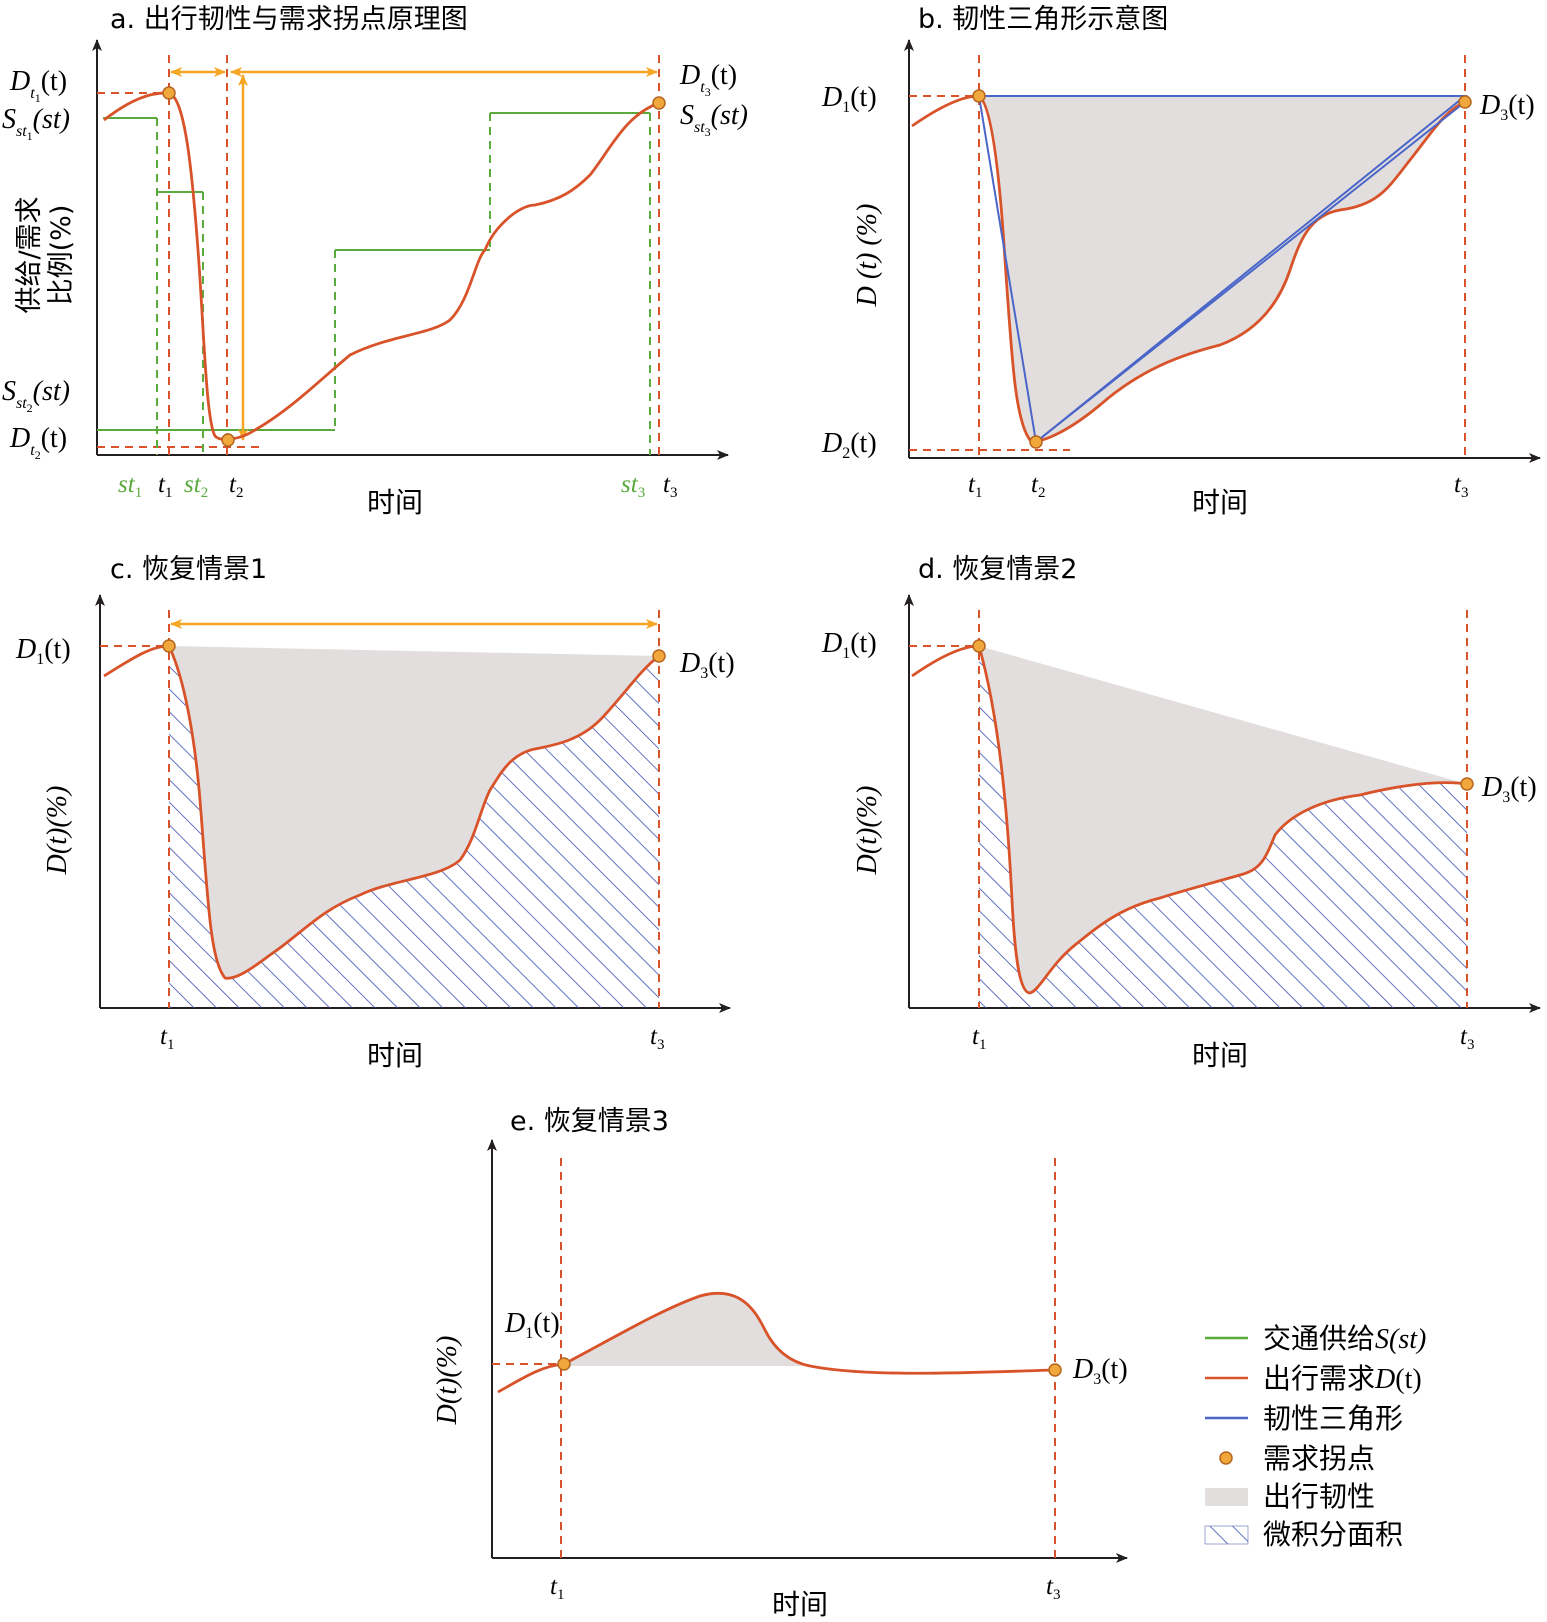  I want to click on panel-d: d. 恢复情景2 D1(t) D3(t) D(t)(%) t1 t3 时间, so click(1181, 813).